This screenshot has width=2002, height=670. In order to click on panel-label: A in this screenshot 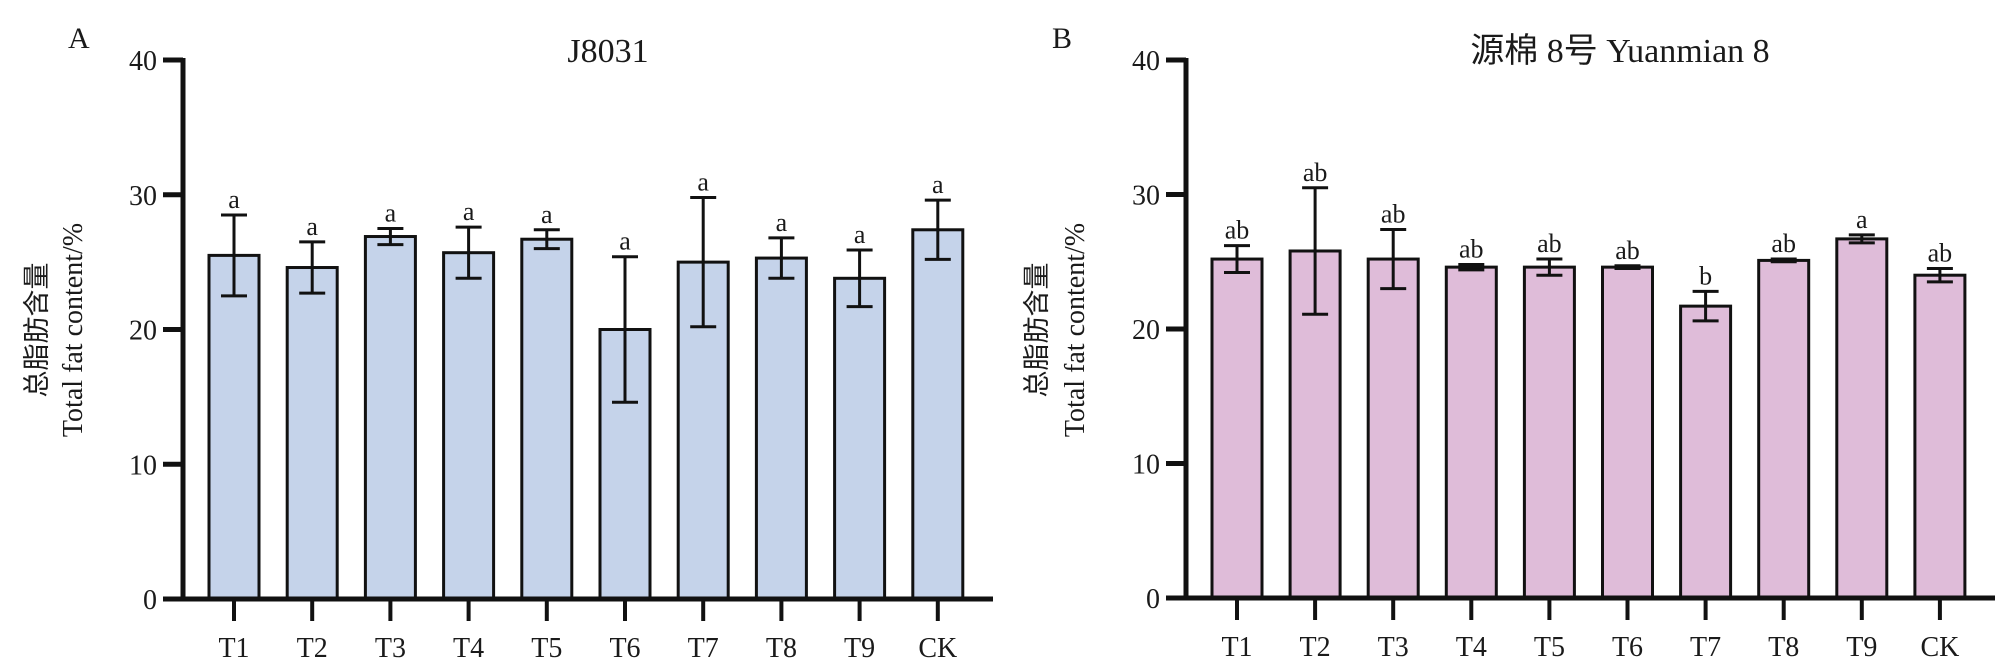, I will do `click(79, 38)`.